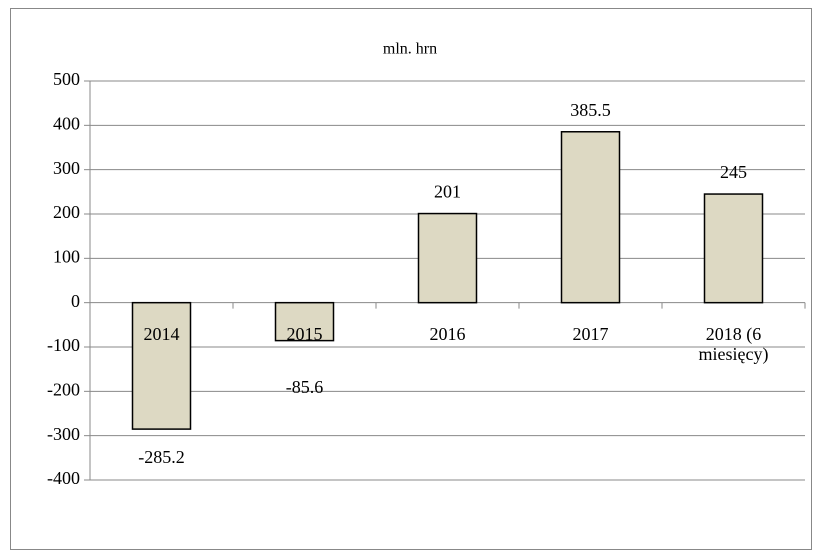 The width and height of the screenshot is (816, 555). I want to click on x-tick-label: 2018 (6 miesięcy), so click(733, 343).